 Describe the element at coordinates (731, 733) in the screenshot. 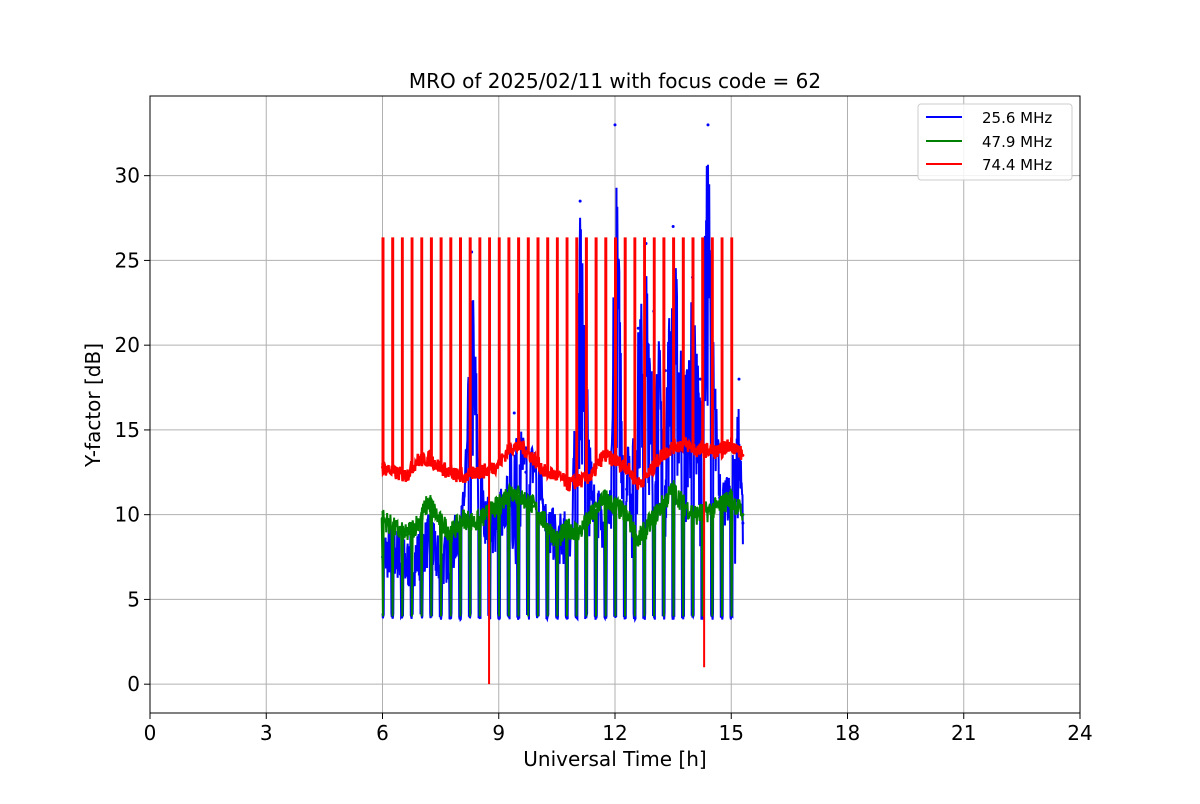

I see `x-tick-label: 15` at that location.